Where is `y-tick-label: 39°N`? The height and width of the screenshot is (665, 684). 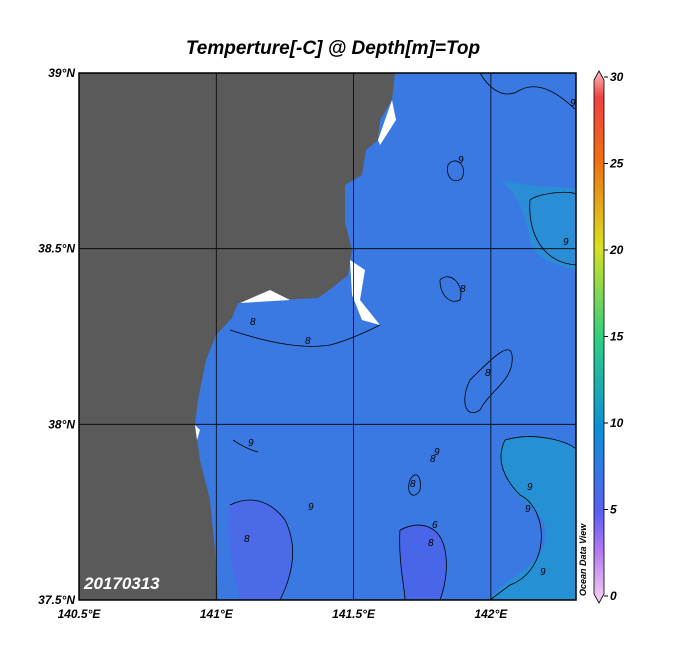
y-tick-label: 39°N is located at coordinates (61, 73).